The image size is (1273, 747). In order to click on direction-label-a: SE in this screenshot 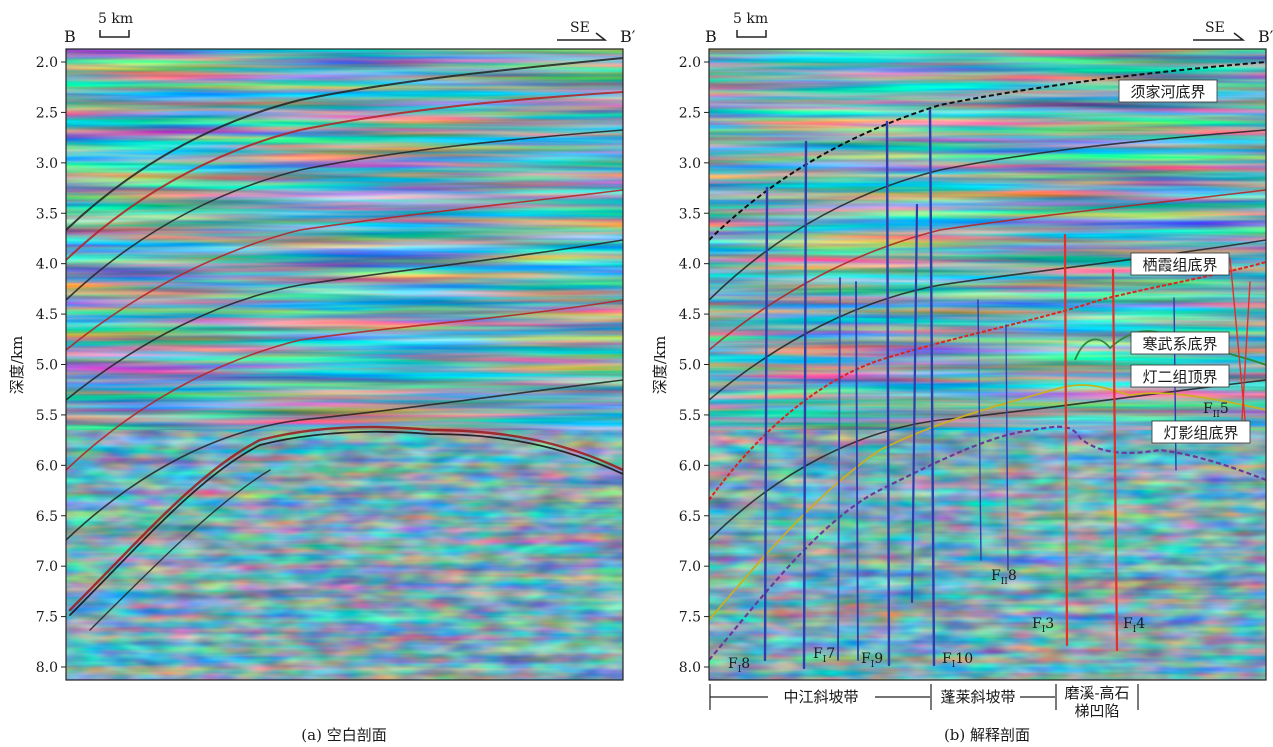, I will do `click(580, 28)`.